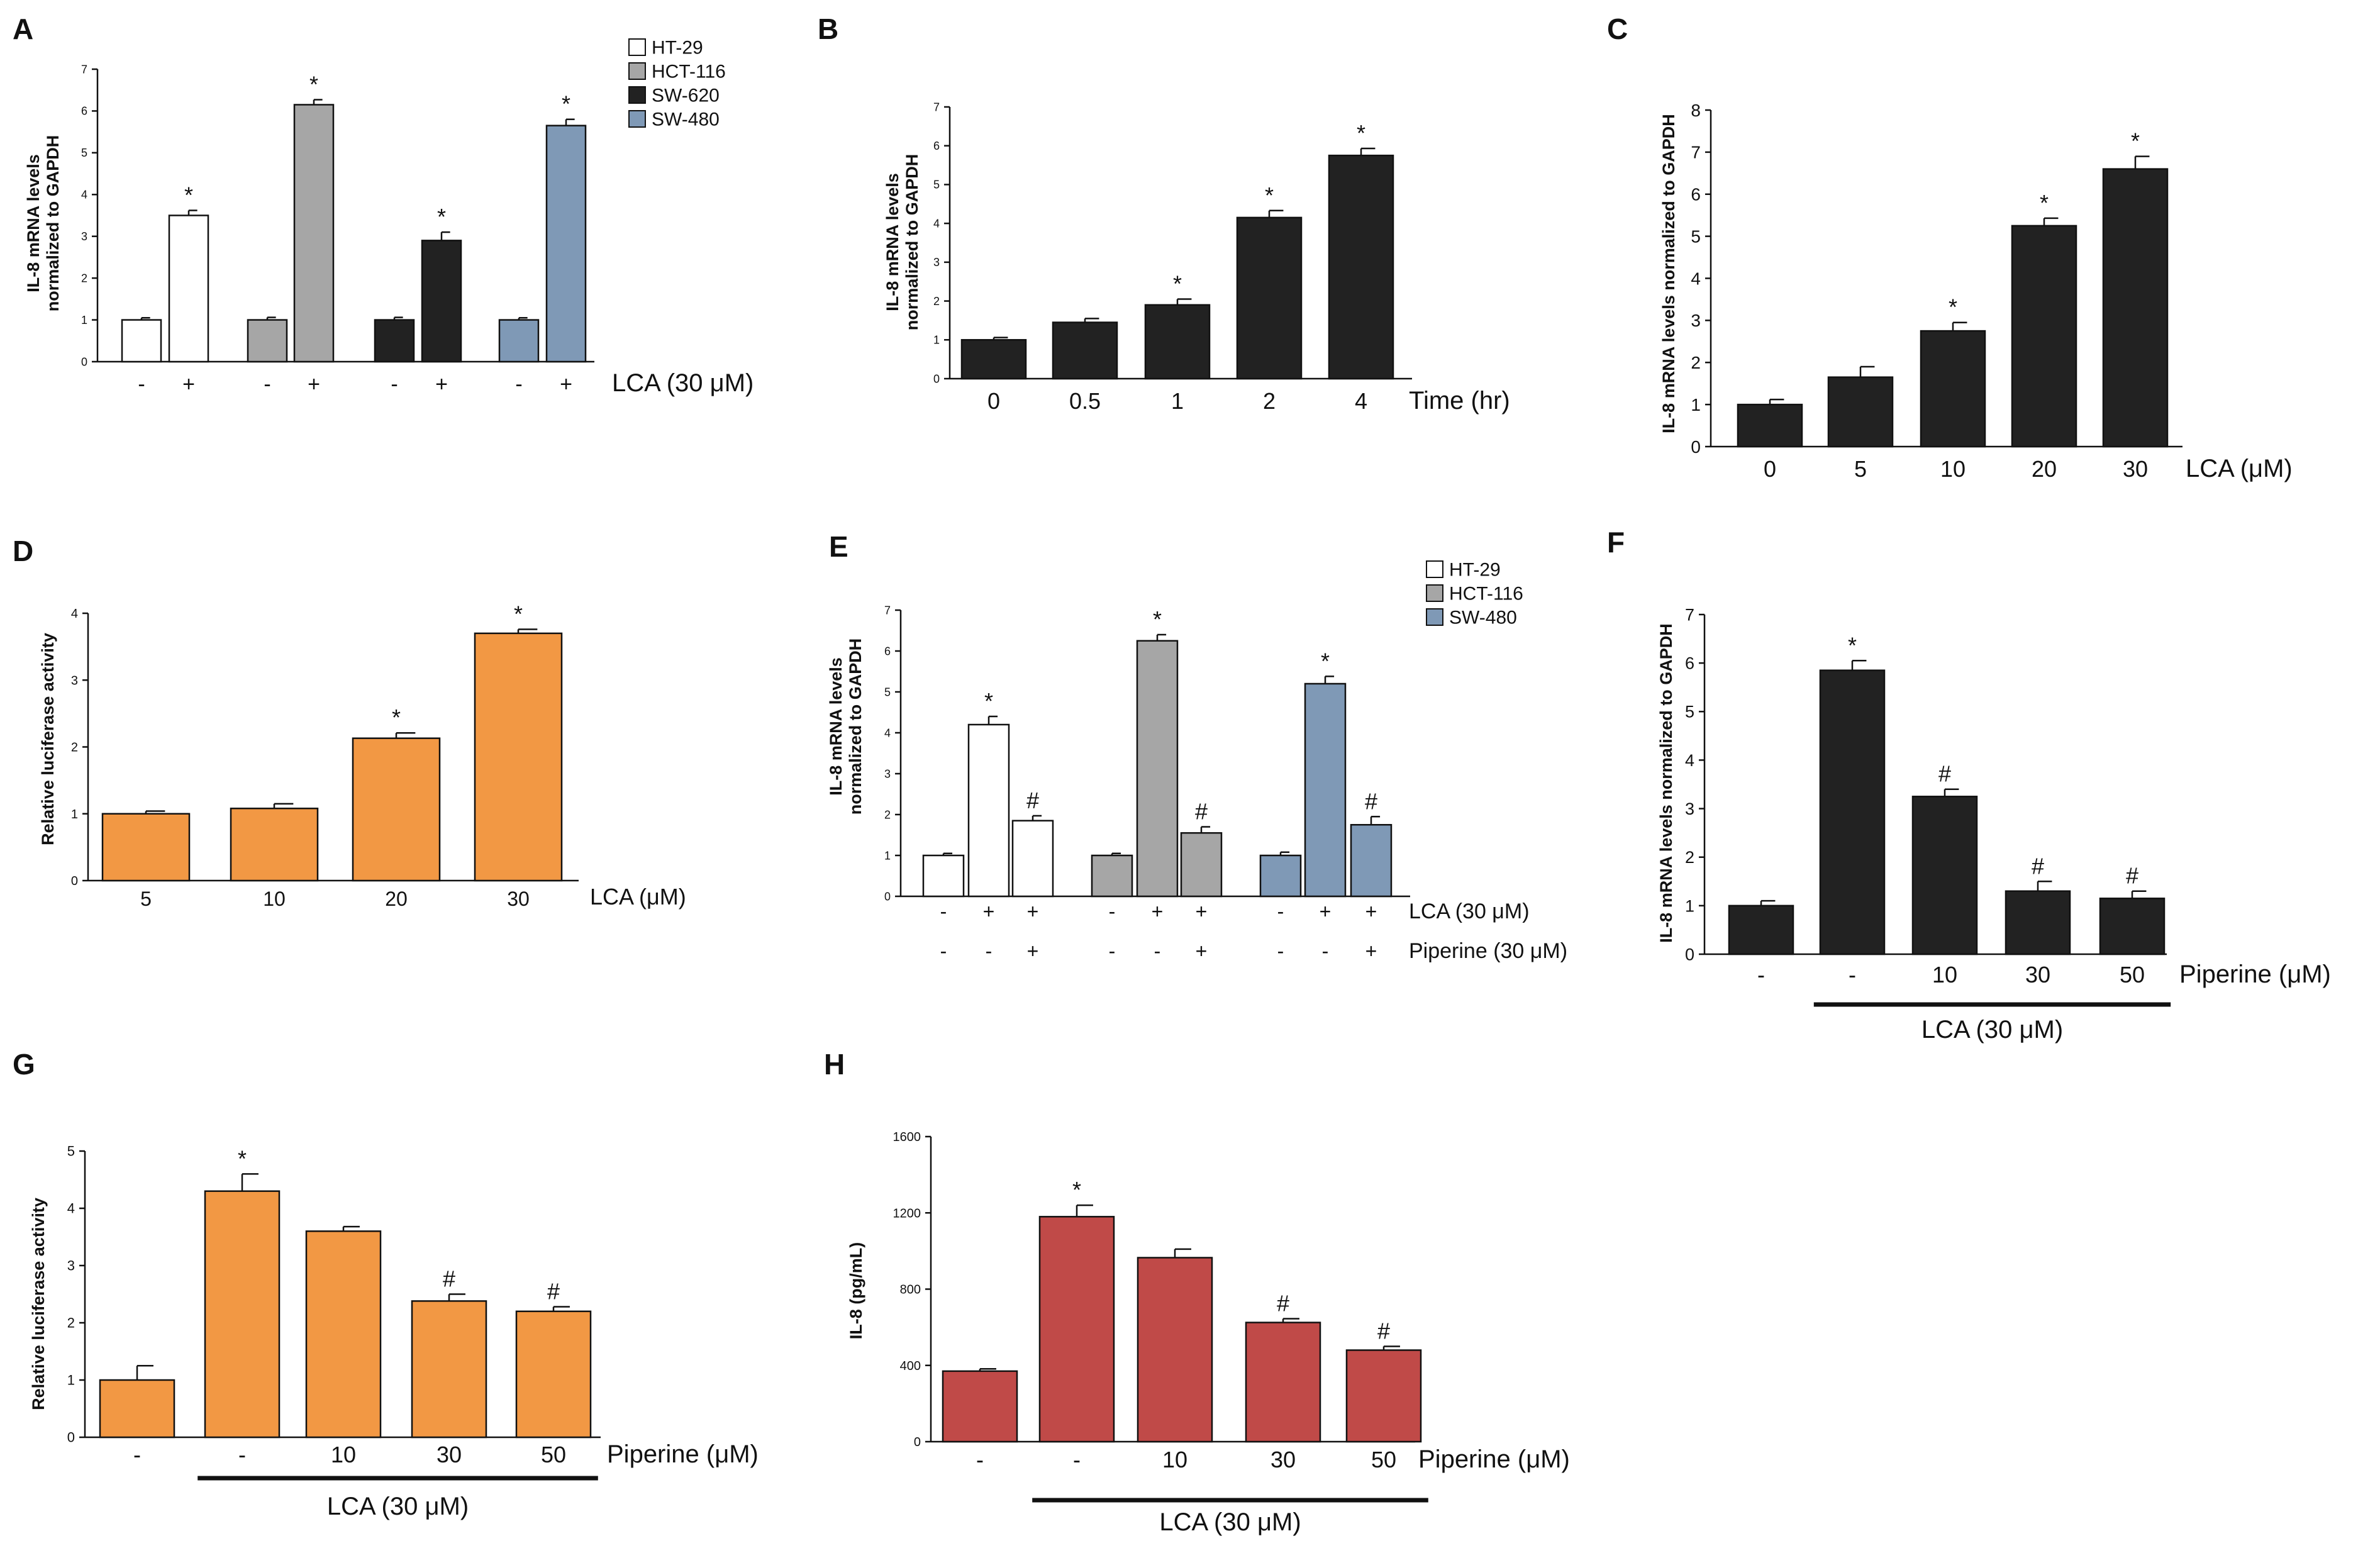  What do you see at coordinates (1696, 194) in the screenshot?
I see `y-tick-label: 6` at bounding box center [1696, 194].